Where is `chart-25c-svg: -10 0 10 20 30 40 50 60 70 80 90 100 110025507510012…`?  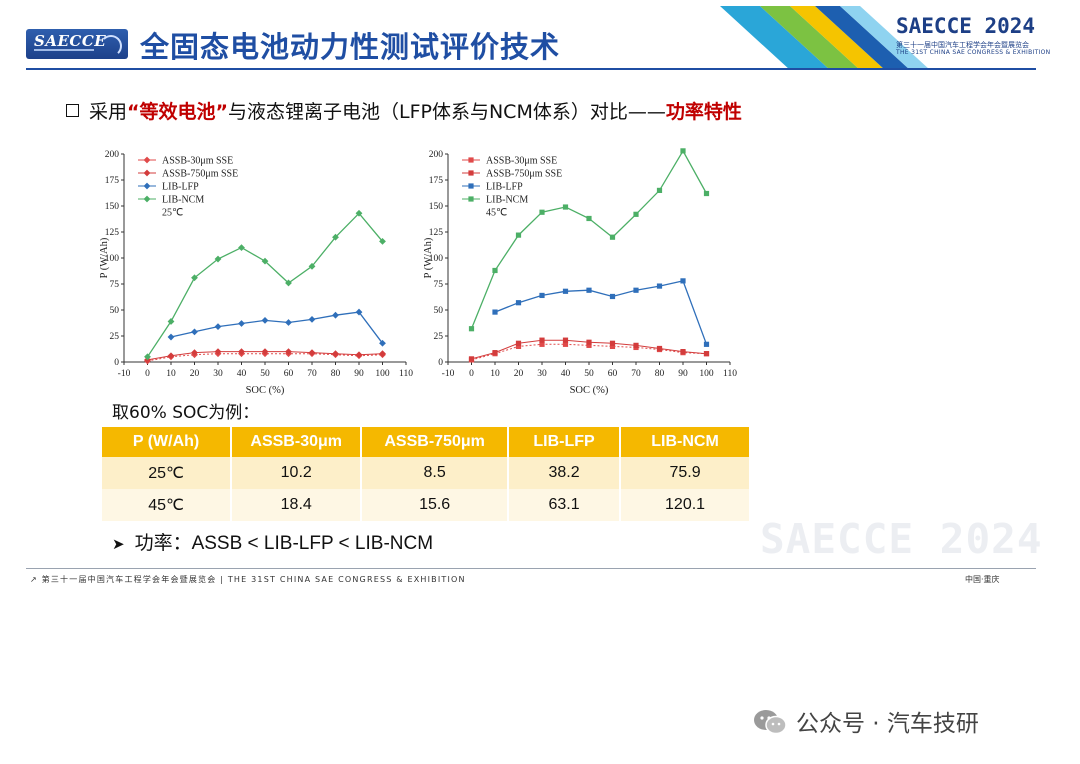 chart-25c-svg: -10 0 10 20 30 40 50 60 70 80 90 100 110025507510012… is located at coordinates (256, 273).